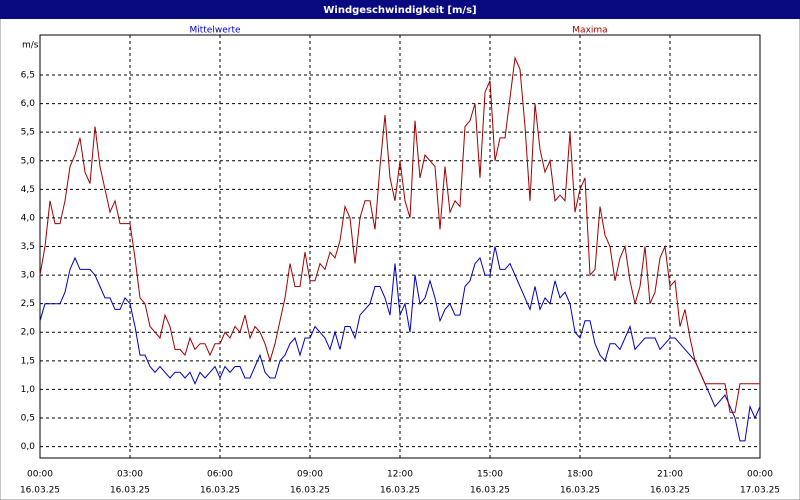 The width and height of the screenshot is (800, 500). Describe the element at coordinates (490, 475) in the screenshot. I see `x-tick-label: 15:00` at that location.